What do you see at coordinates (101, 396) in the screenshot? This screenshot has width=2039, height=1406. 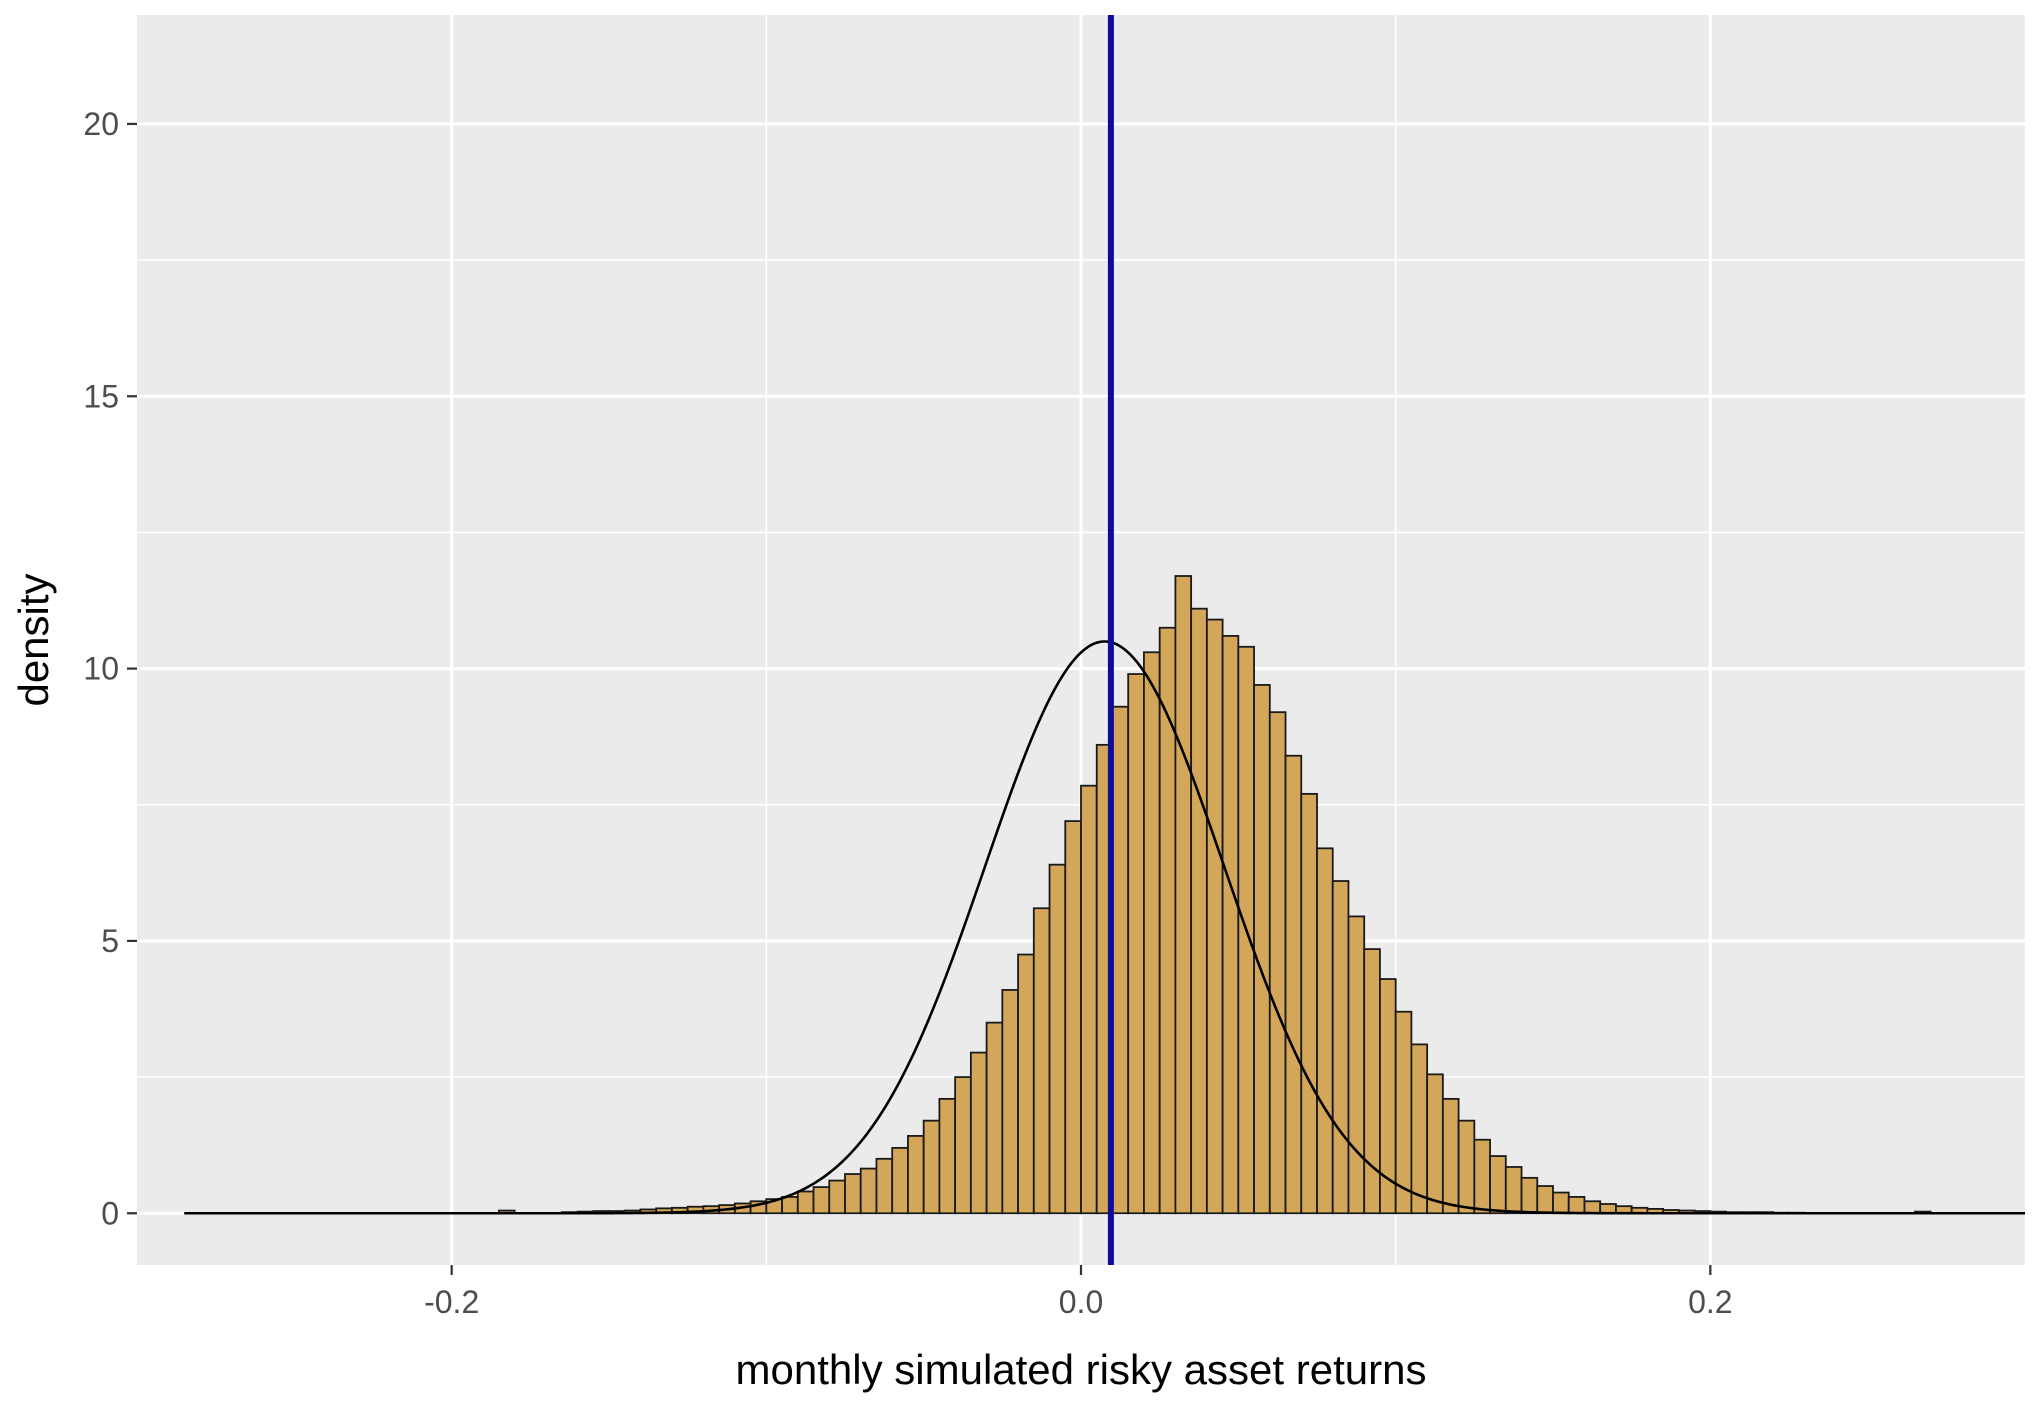 I see `y-tick-label: 15` at bounding box center [101, 396].